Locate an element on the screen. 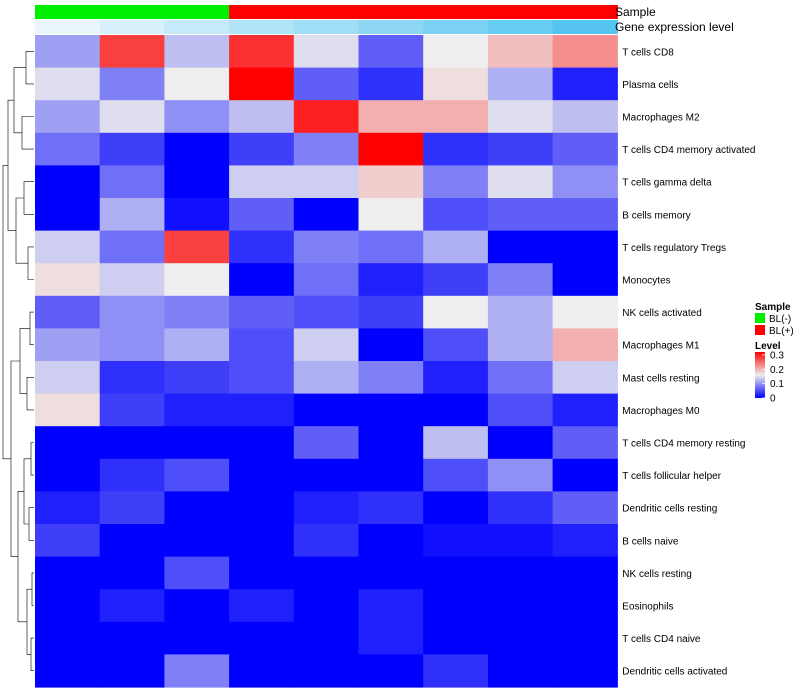  row-label: NK cells resting is located at coordinates (656, 574).